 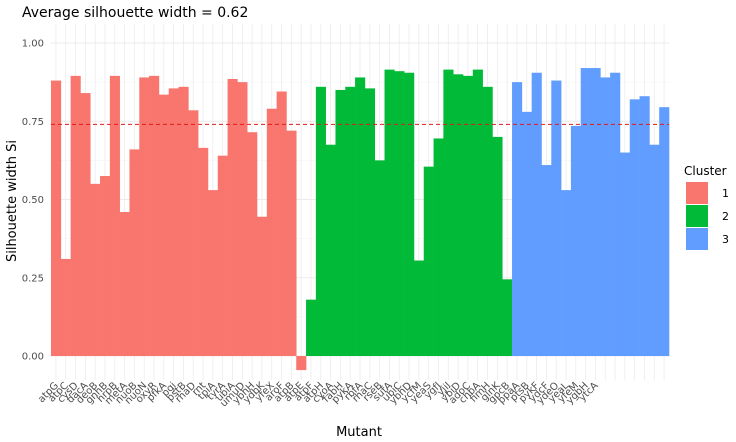 I want to click on legend-label: 1, so click(x=725, y=193).